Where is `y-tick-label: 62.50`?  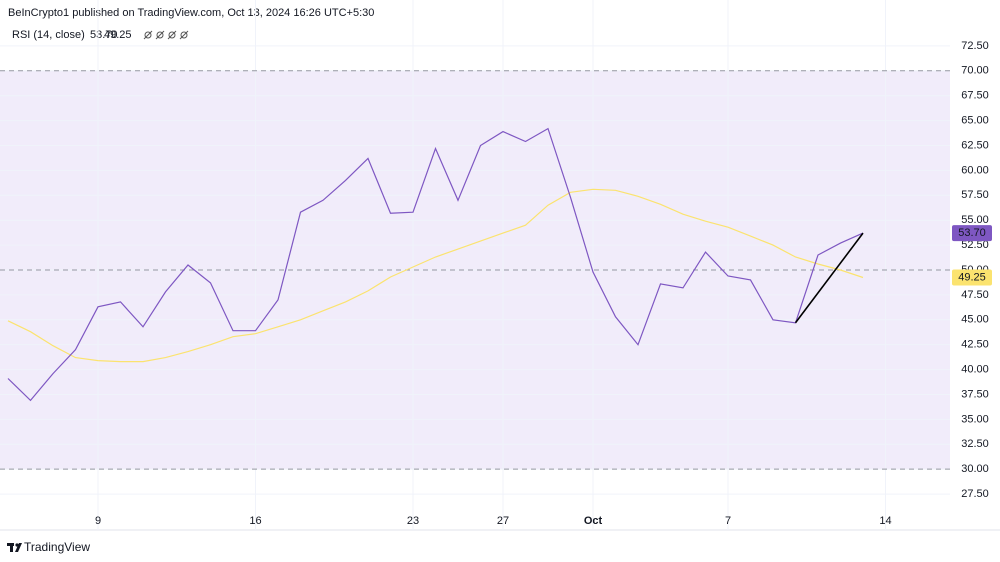 y-tick-label: 62.50 is located at coordinates (975, 145).